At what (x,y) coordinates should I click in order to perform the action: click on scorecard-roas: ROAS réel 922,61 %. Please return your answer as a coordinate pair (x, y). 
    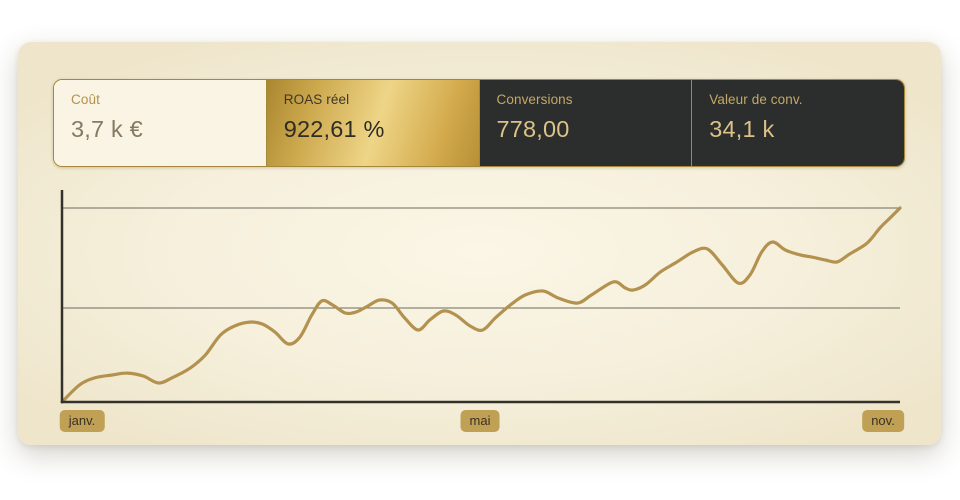
    Looking at the image, I should click on (372, 123).